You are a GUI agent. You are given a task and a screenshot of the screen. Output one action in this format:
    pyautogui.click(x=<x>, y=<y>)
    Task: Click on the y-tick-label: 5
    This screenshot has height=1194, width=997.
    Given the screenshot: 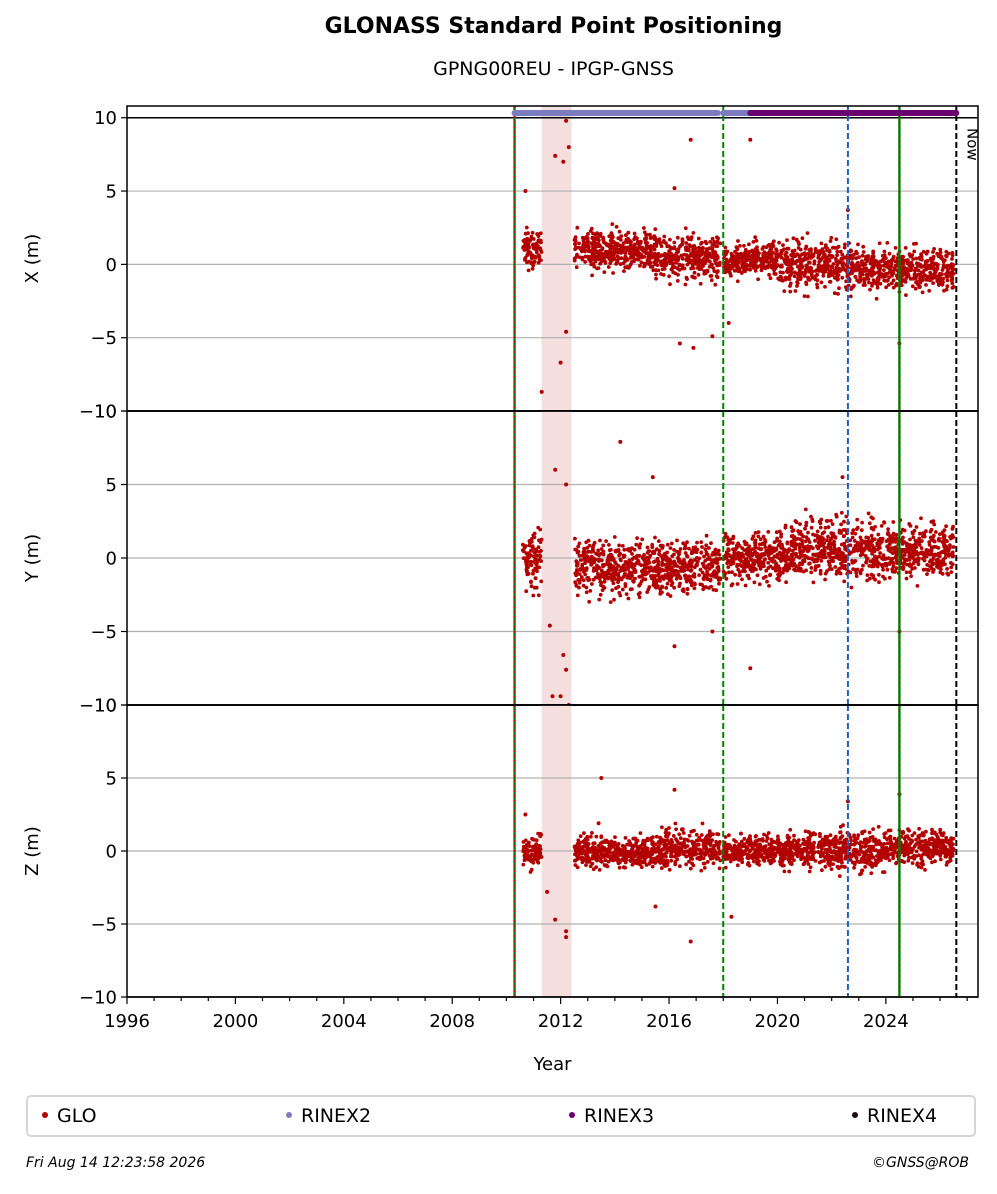 What is the action you would take?
    pyautogui.click(x=111, y=485)
    